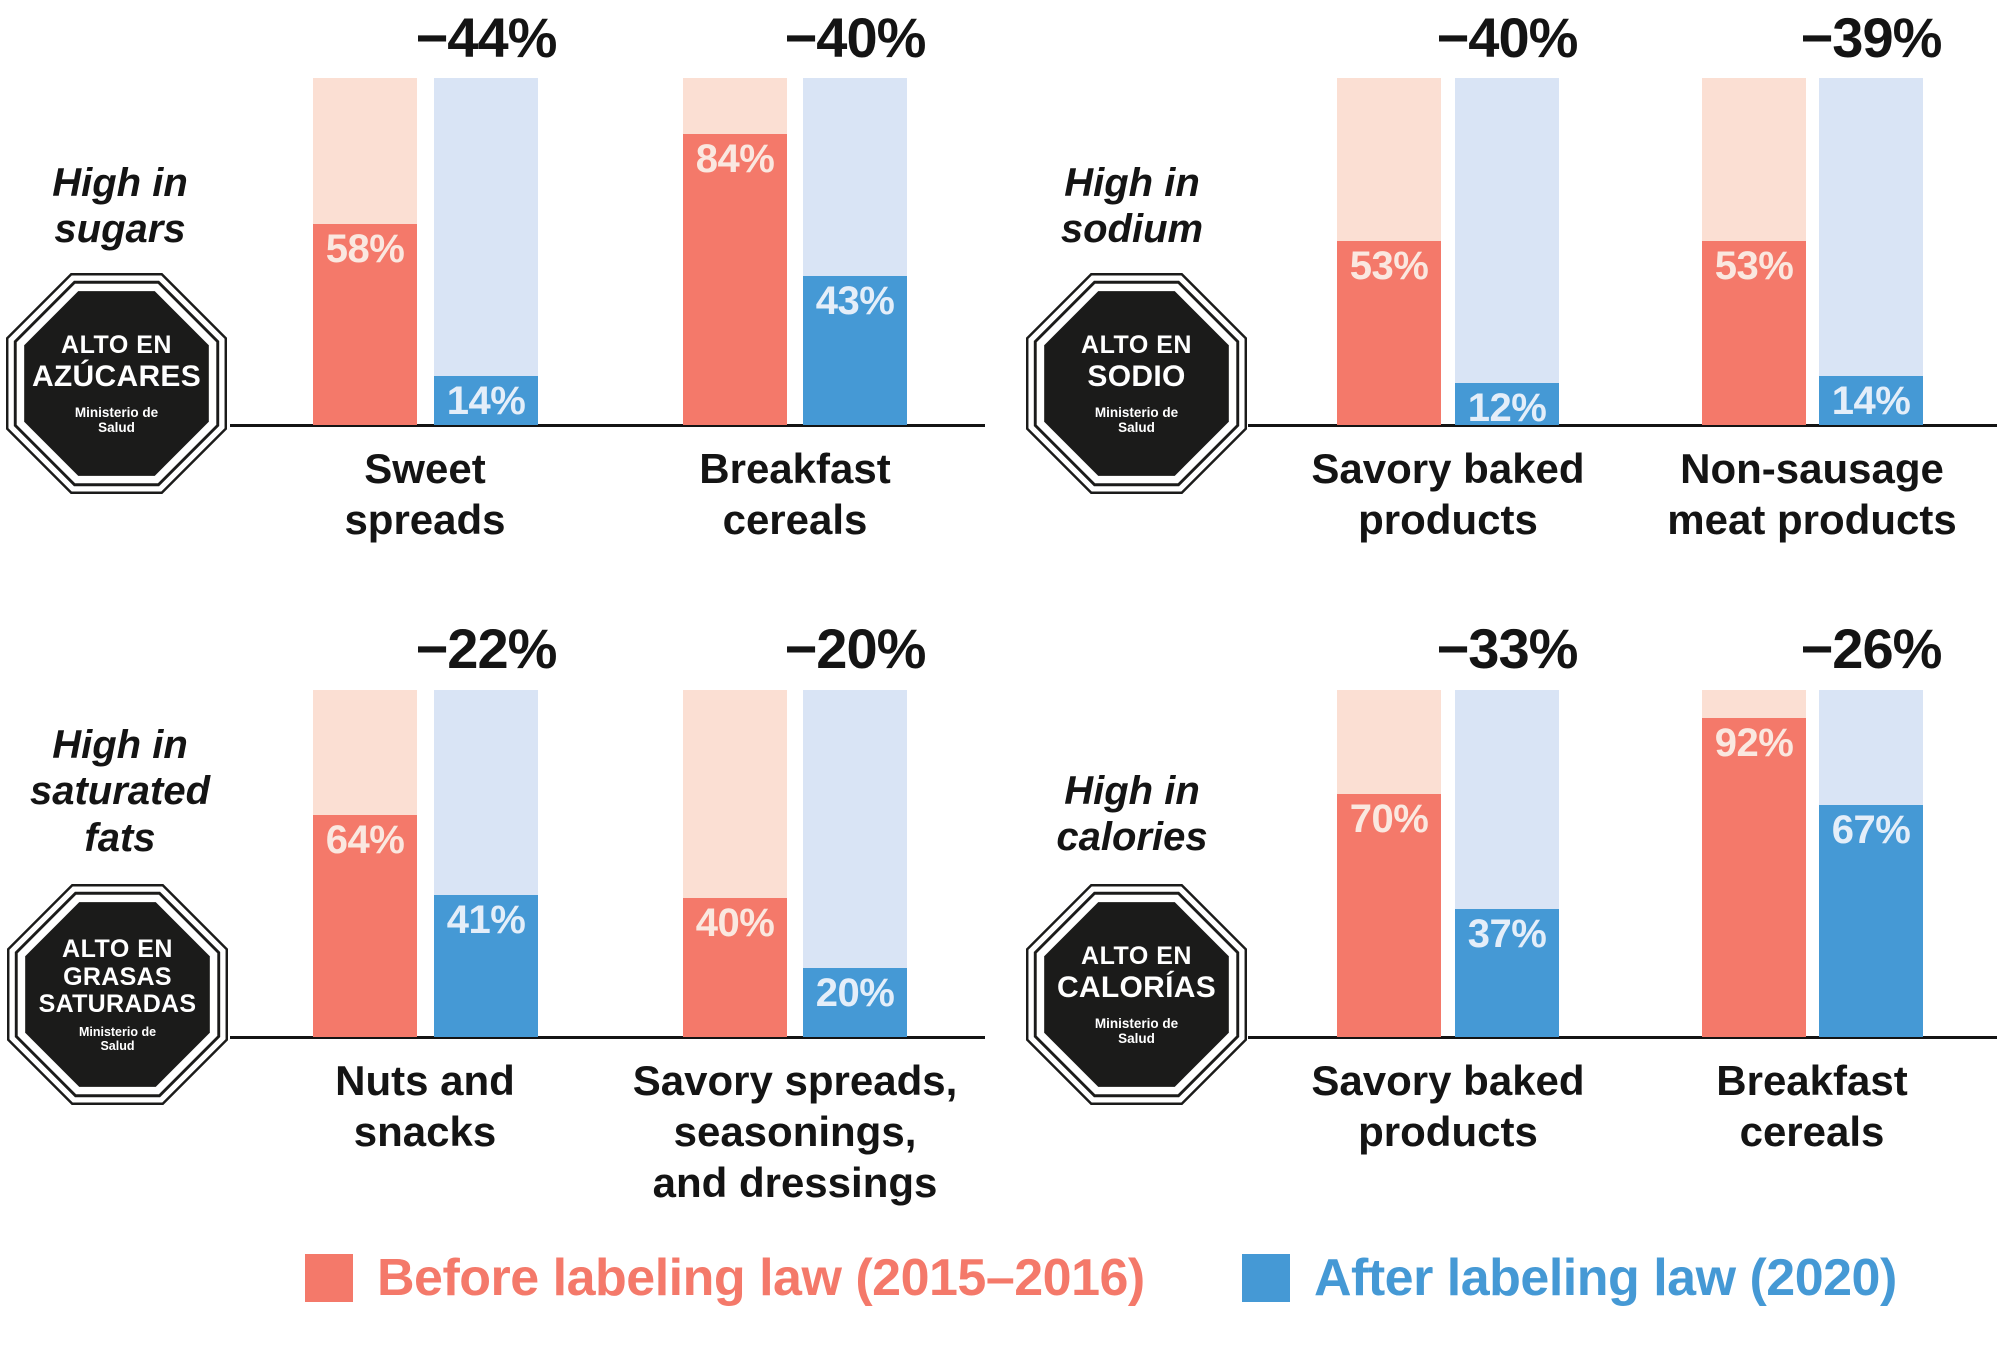 The width and height of the screenshot is (2000, 1345). I want to click on change-label: −20%, so click(855, 648).